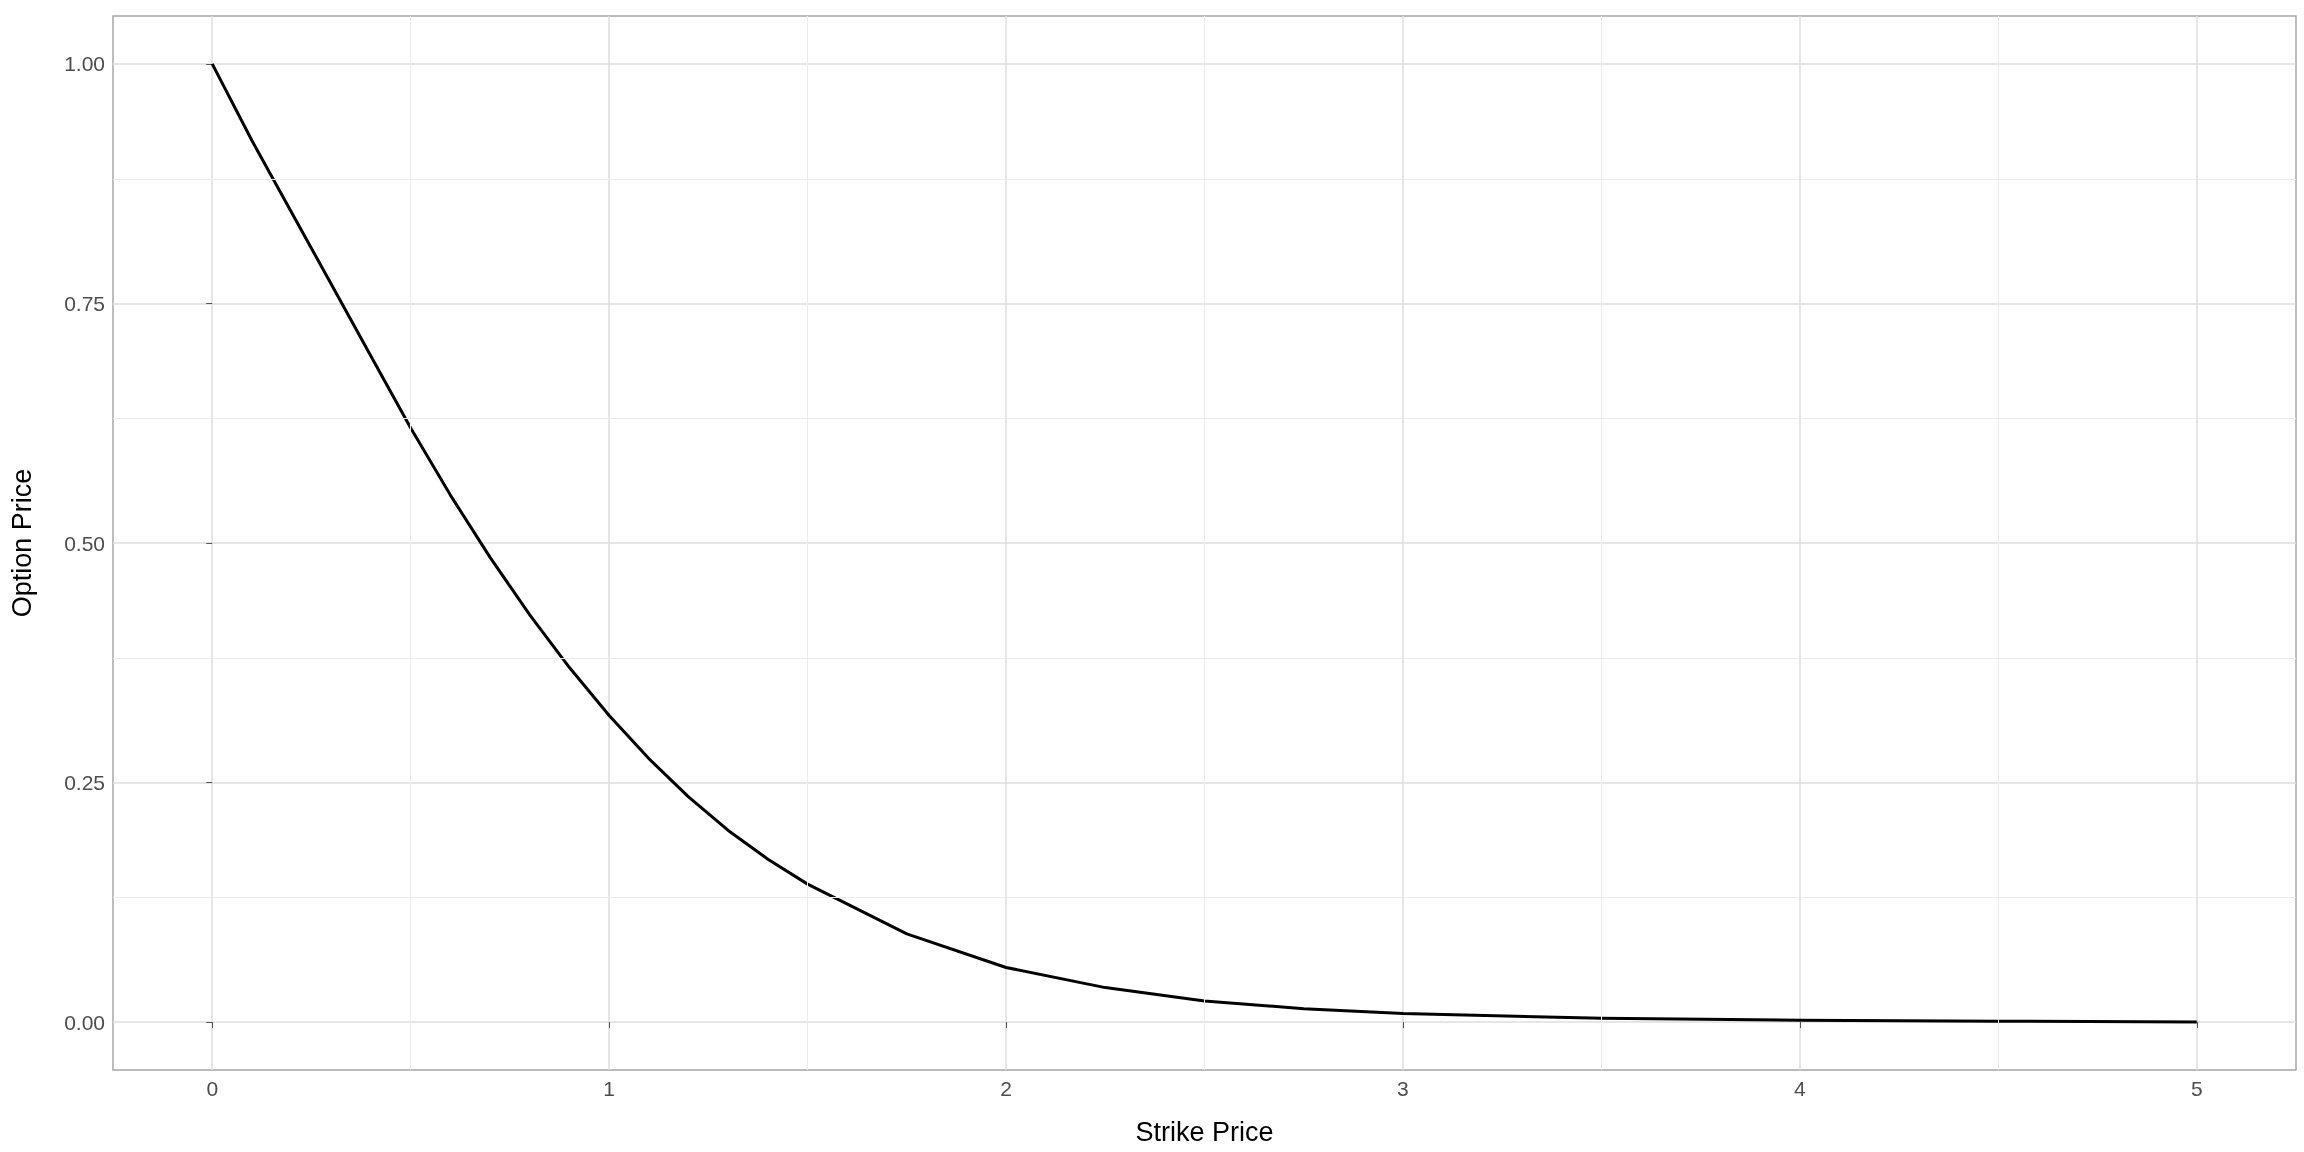 This screenshot has height=1152, width=2304. Describe the element at coordinates (84, 543) in the screenshot. I see `y-tick-label: 0.50` at that location.